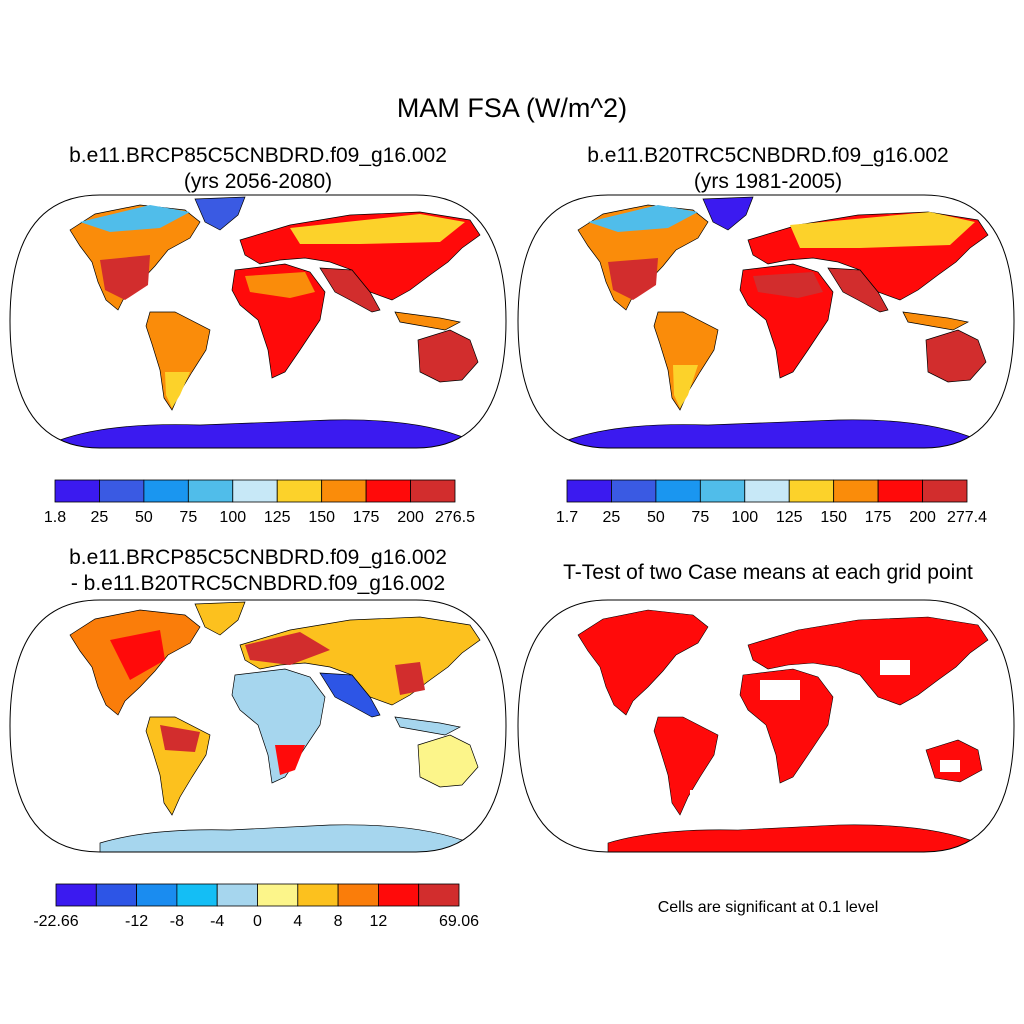 The width and height of the screenshot is (1024, 1024). What do you see at coordinates (258, 181) in the screenshot?
I see `panel1-title-line2: (yrs 2056-2080)` at bounding box center [258, 181].